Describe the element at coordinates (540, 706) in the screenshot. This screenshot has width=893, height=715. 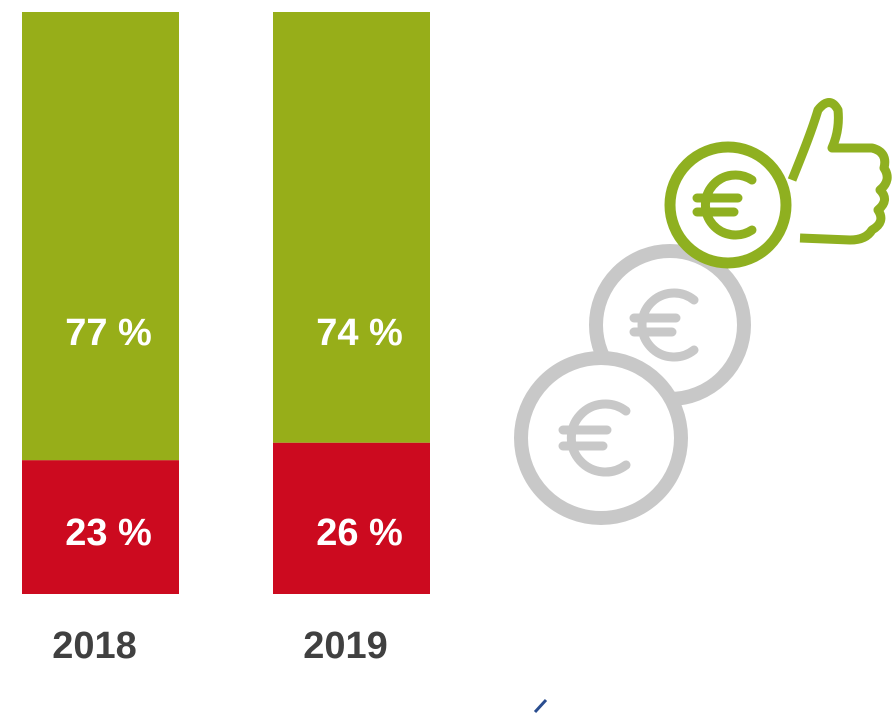
I see `logo-fragment` at that location.